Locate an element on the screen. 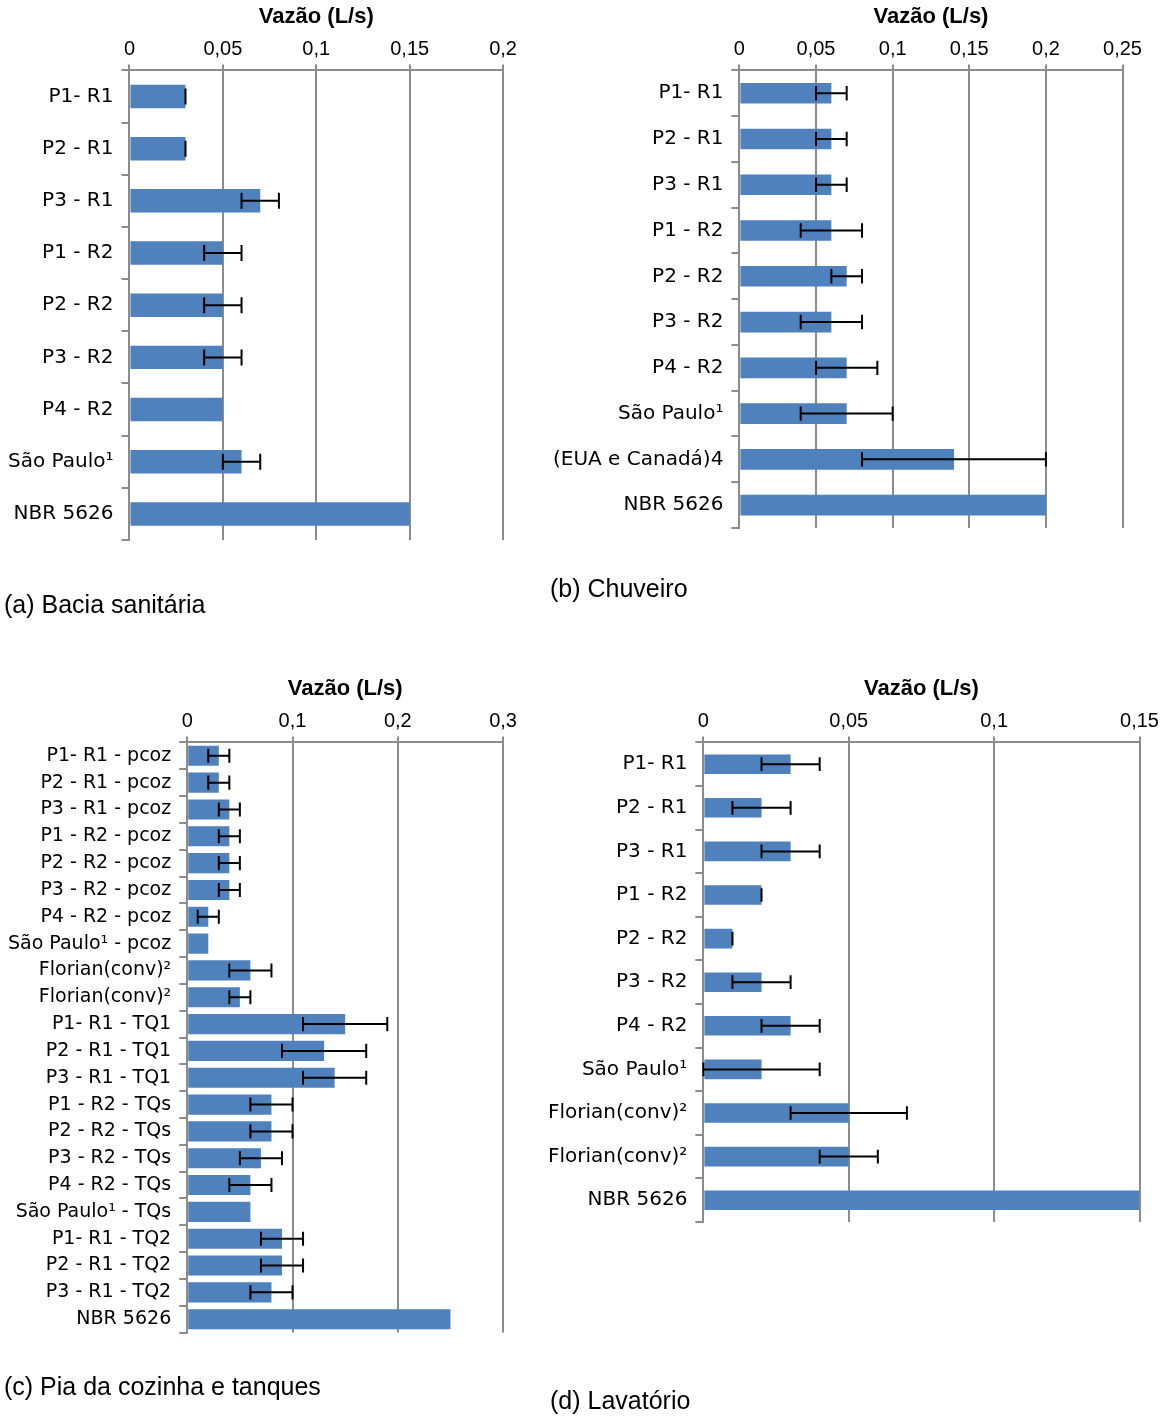  y-tick-label: P1- R1 - pcoz is located at coordinates (109, 753).